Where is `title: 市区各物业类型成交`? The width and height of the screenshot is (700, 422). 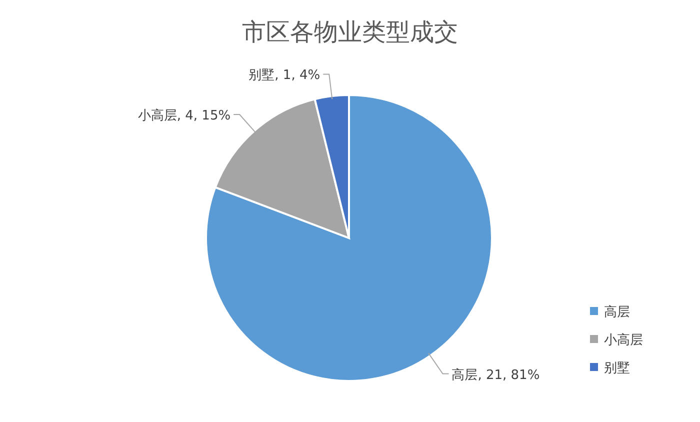 title: 市区各物业类型成交 is located at coordinates (350, 32).